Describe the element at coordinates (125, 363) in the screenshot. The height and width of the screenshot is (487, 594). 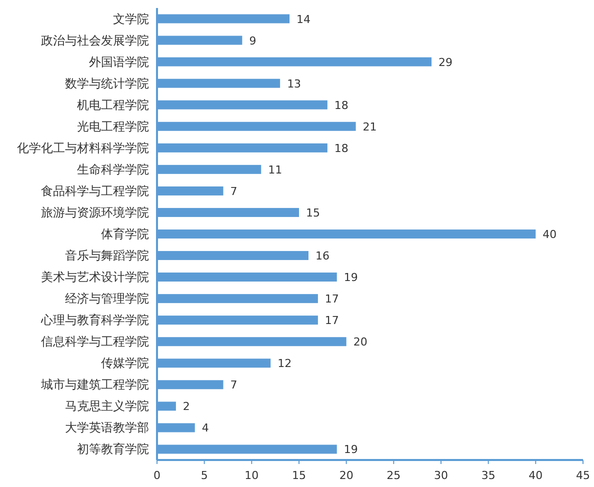
I see `category-label: 传媒学院` at that location.